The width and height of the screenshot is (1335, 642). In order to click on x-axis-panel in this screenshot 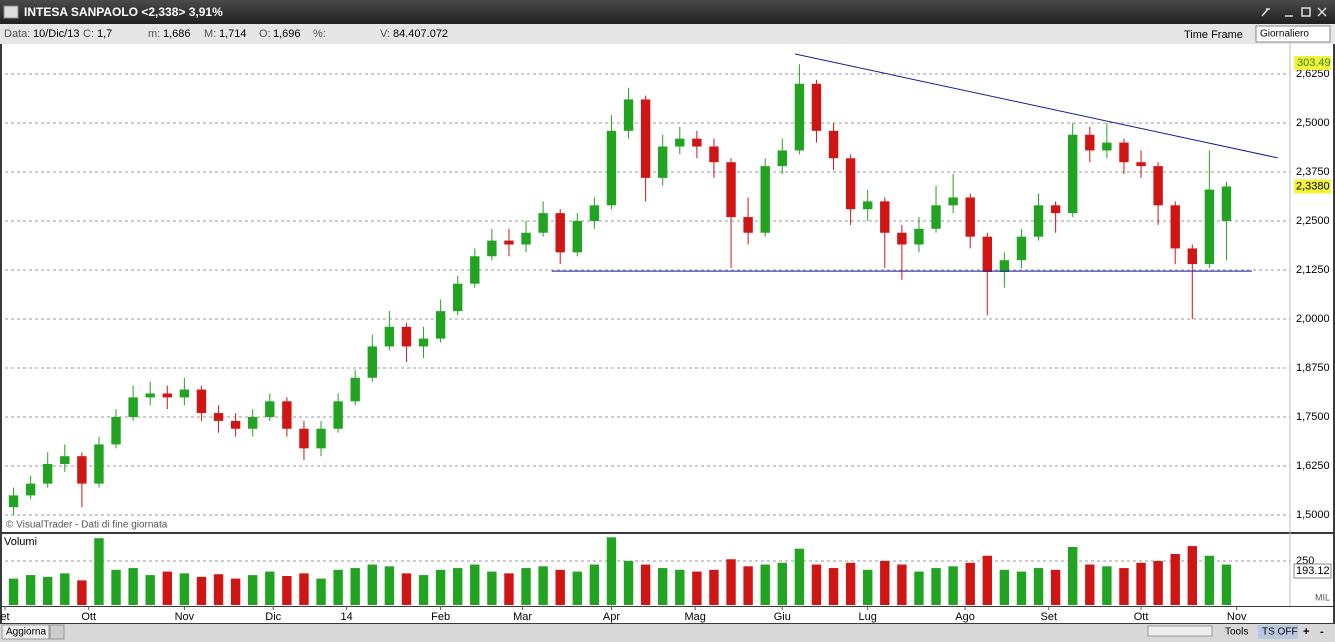, I will do `click(667, 615)`.